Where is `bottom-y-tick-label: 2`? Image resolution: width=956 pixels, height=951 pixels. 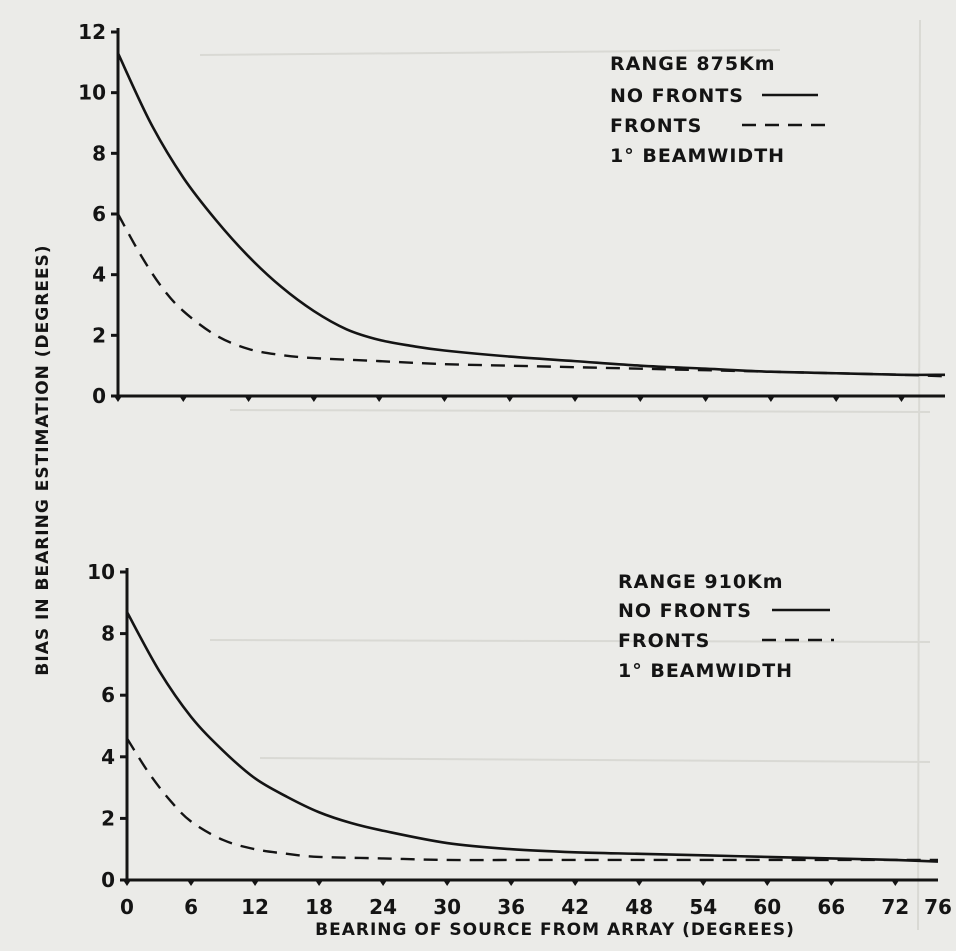
bottom-y-tick-label: 2 is located at coordinates (108, 818).